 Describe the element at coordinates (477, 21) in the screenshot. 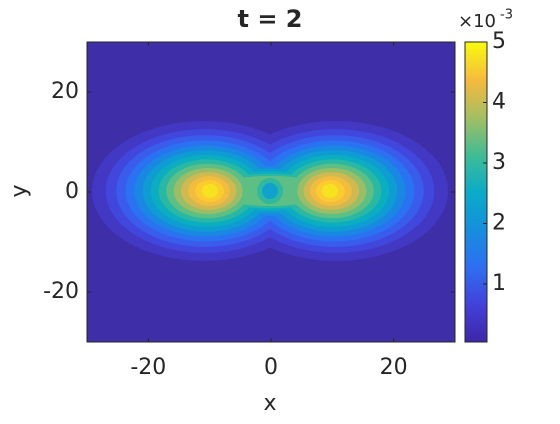

I see `colorbar-multiplier: ×10` at that location.